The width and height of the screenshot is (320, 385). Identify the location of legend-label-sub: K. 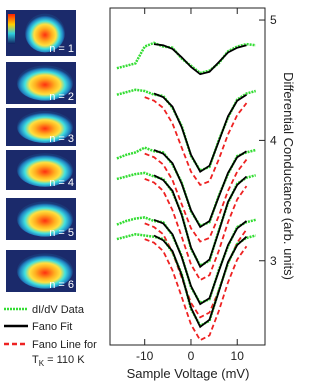
(42, 363).